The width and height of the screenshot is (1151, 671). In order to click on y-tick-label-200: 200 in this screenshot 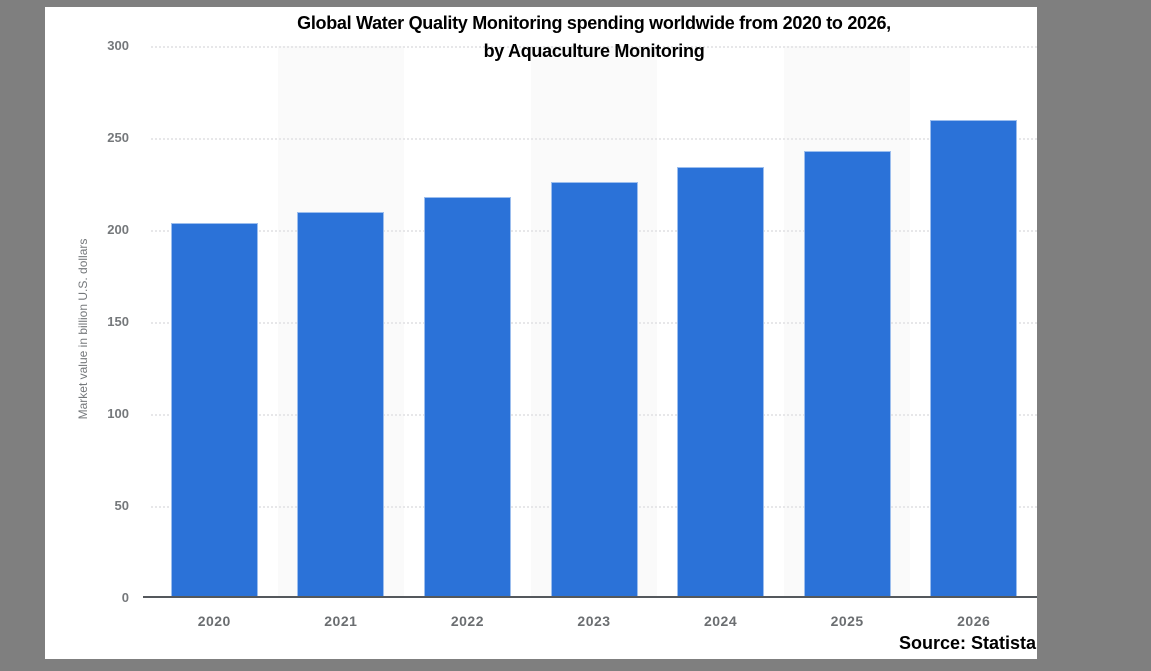, I will do `click(118, 229)`.